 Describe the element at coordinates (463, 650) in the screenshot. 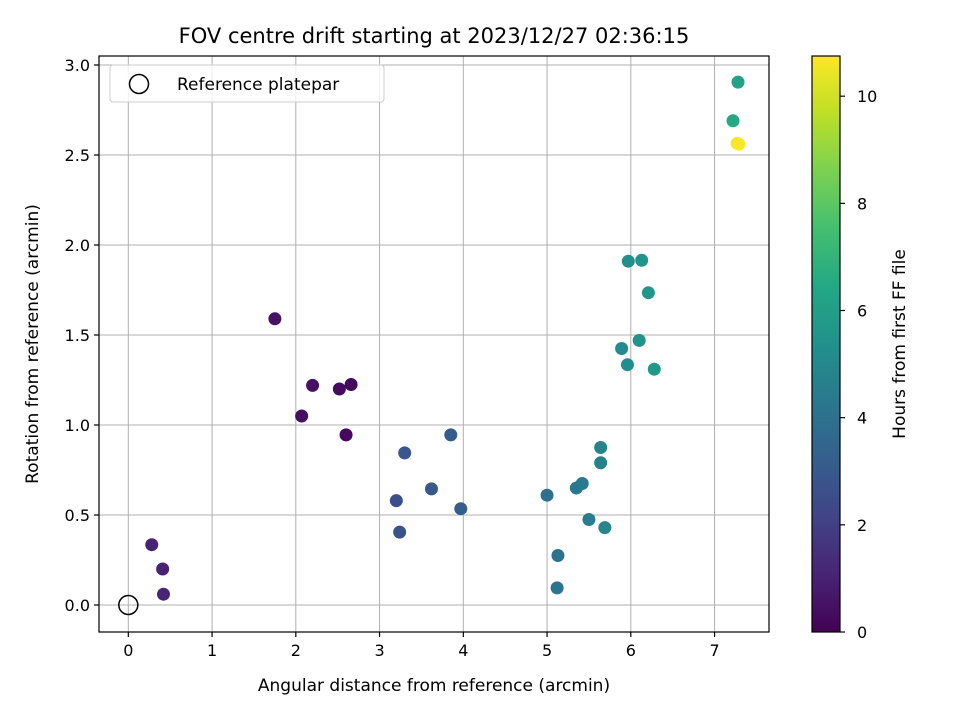

I see `x-tick-label: 4` at that location.